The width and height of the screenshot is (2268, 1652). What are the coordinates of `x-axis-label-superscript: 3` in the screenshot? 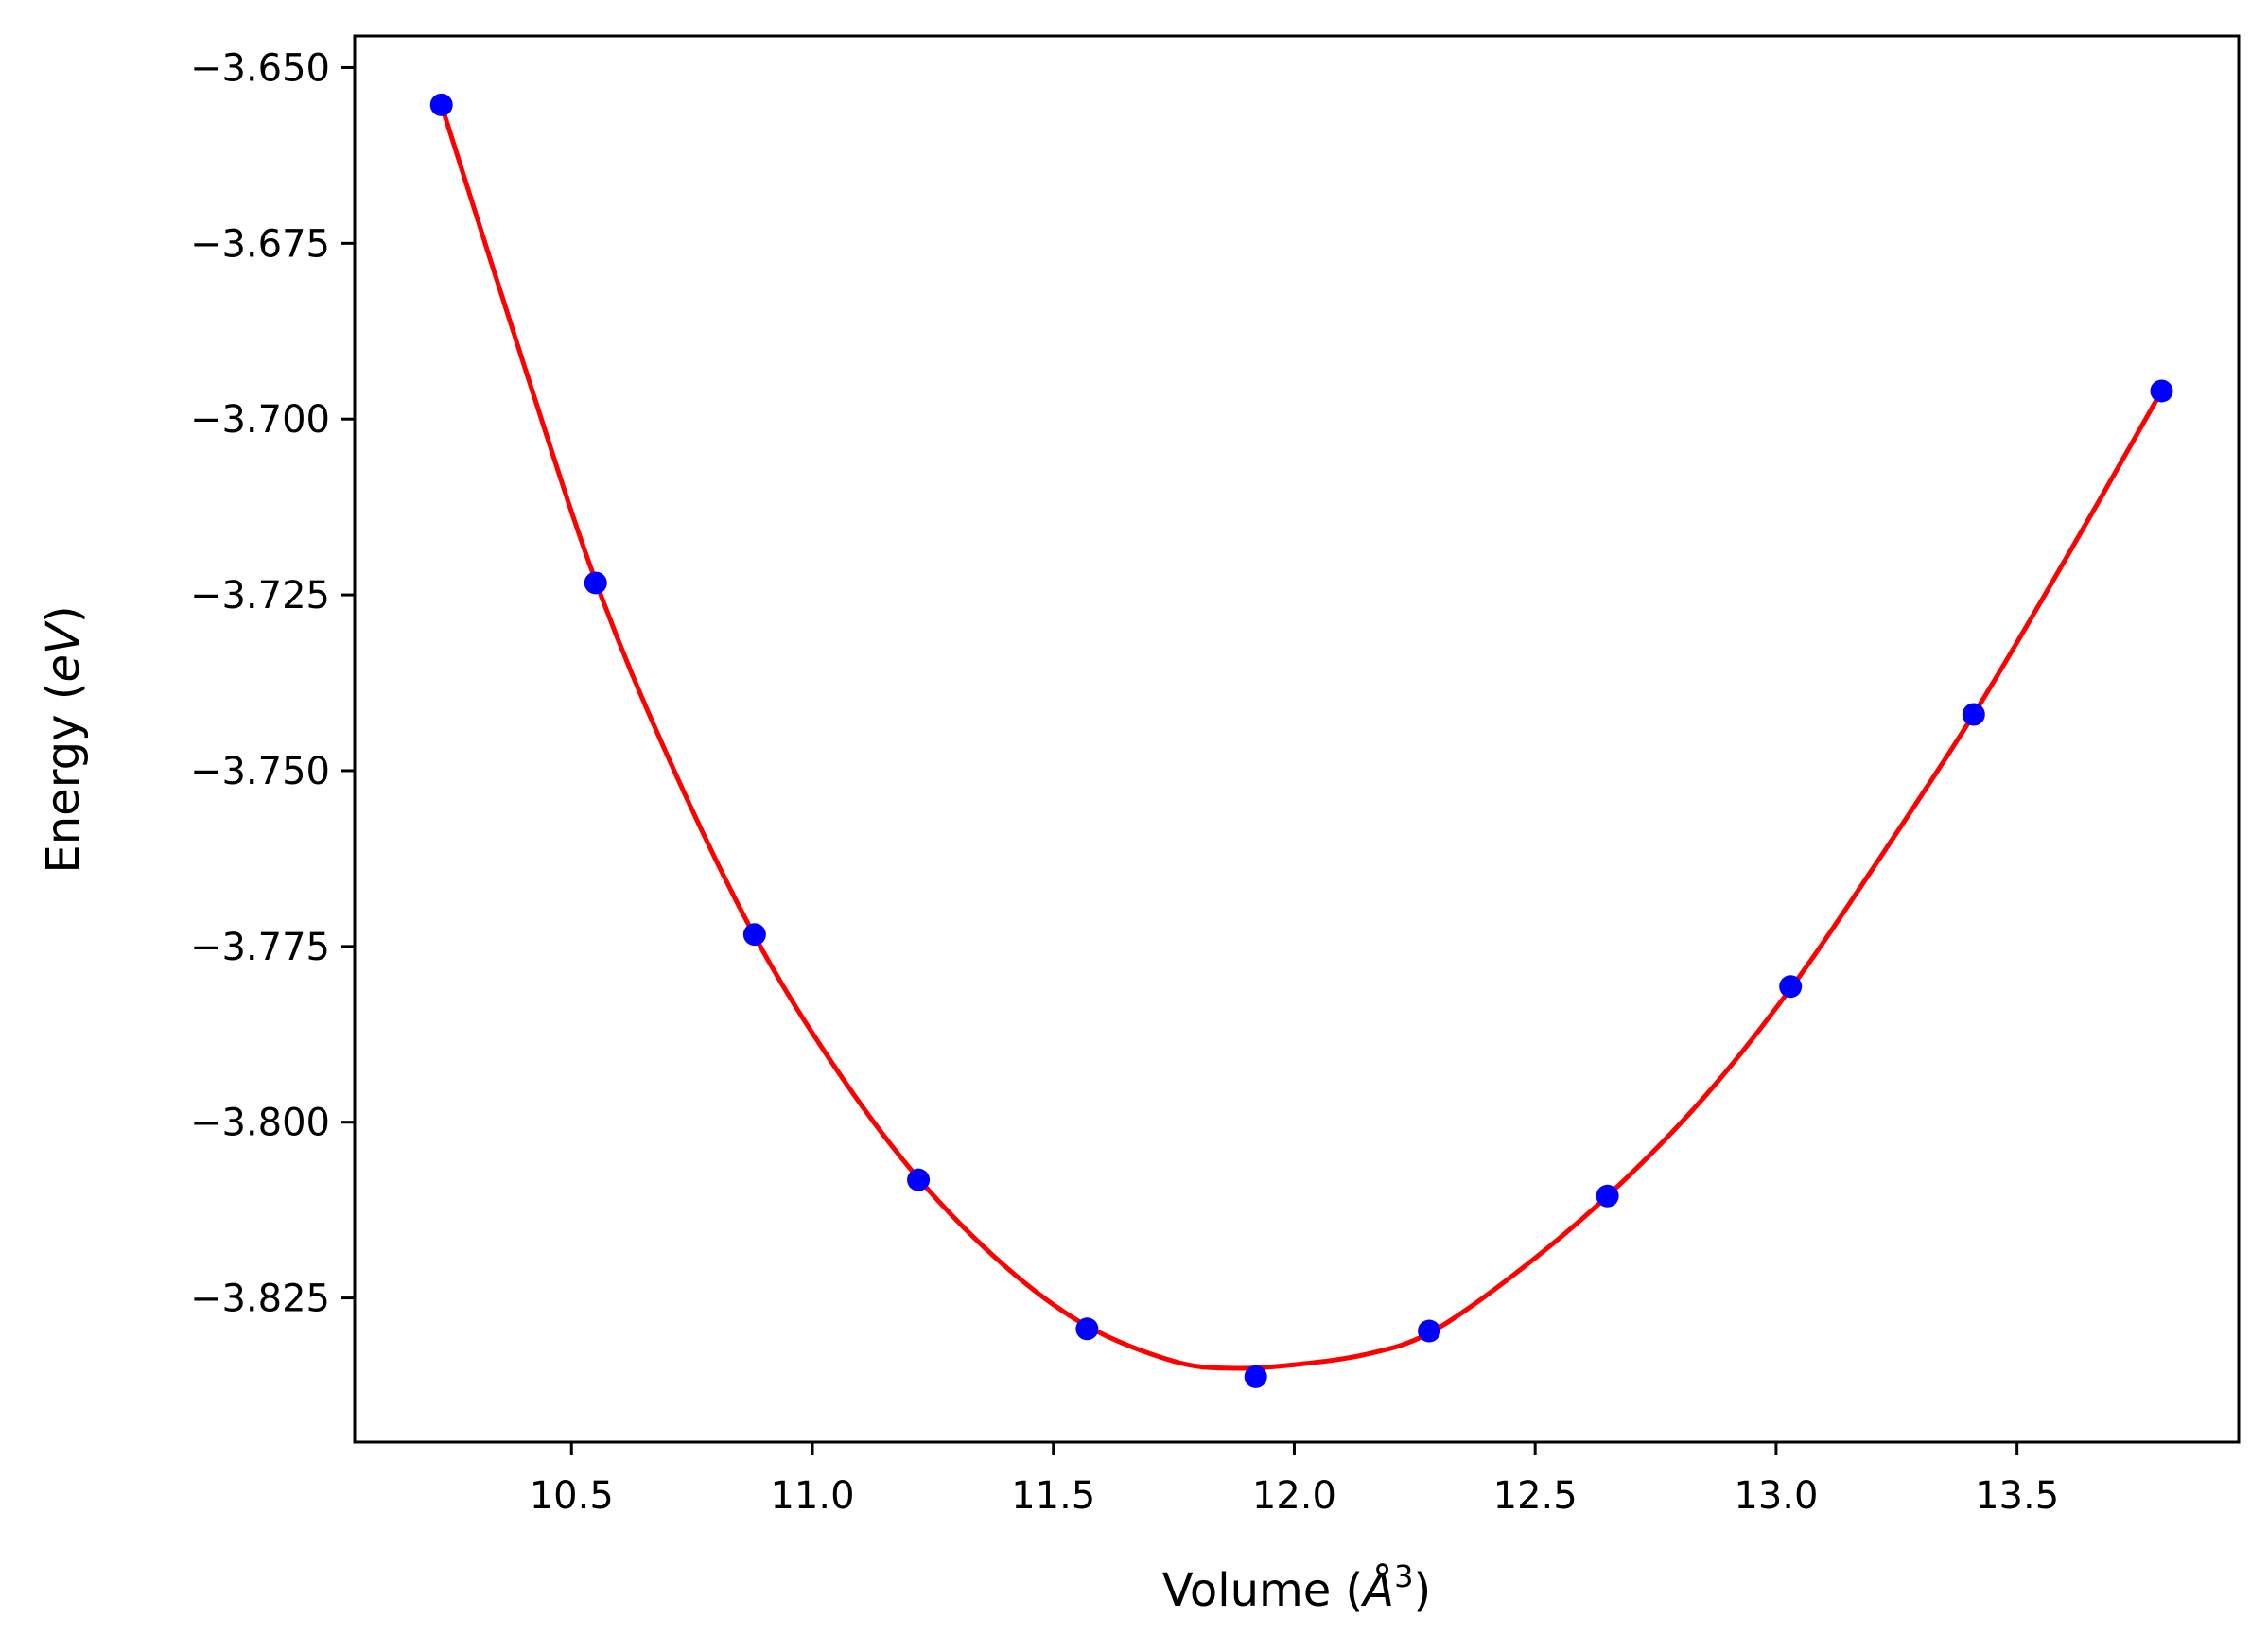 It's located at (1403, 1576).